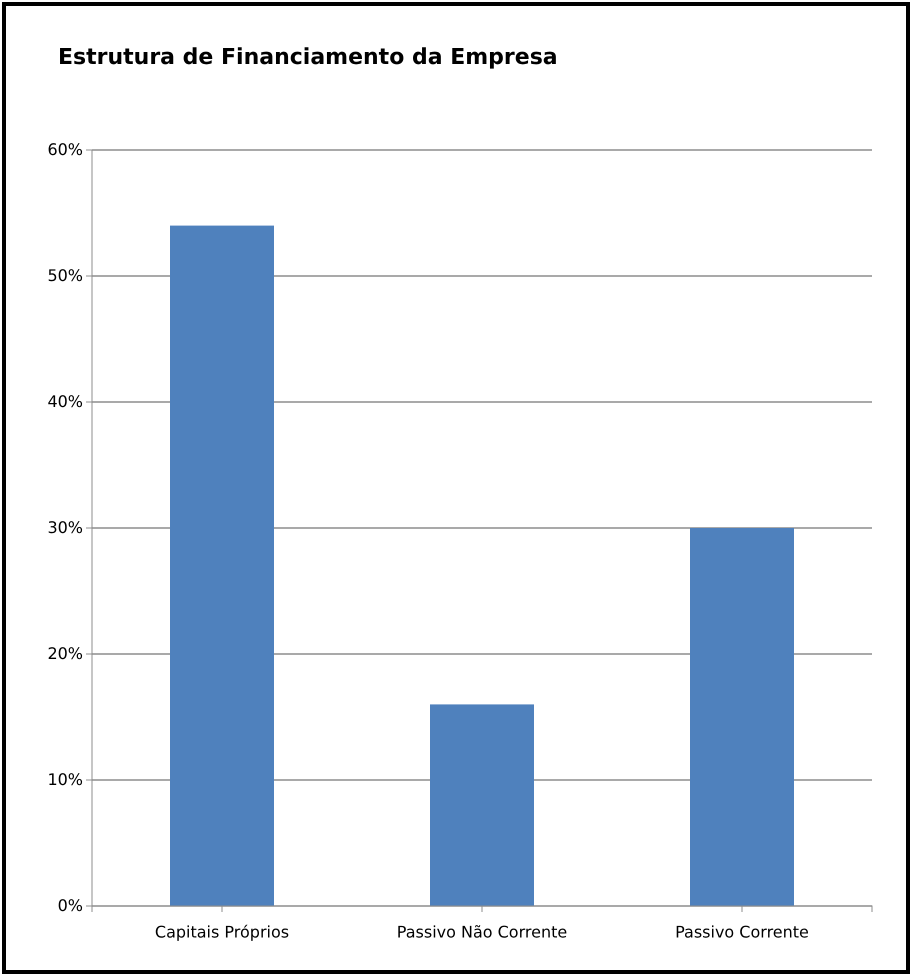 The image size is (912, 976). Describe the element at coordinates (65, 528) in the screenshot. I see `y-tick-label: 30%` at that location.